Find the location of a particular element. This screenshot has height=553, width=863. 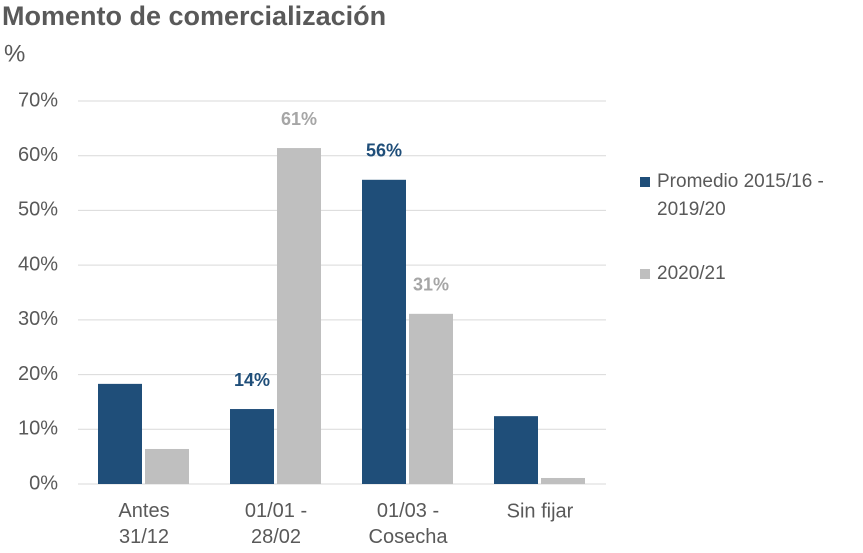

data-label: 61% is located at coordinates (299, 119).